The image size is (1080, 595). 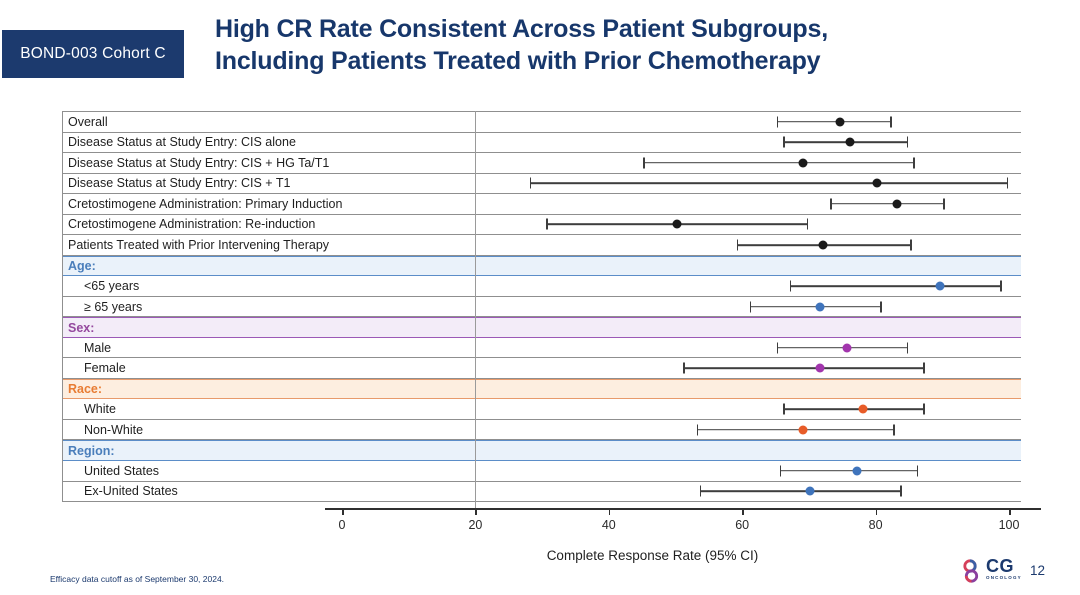 I want to click on page-number: 12, so click(x=1038, y=570).